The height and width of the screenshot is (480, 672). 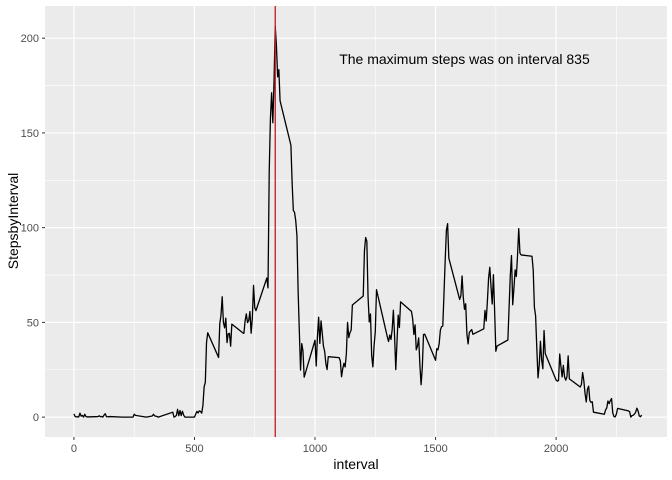 I want to click on x-axis-ticks: 0 500 1000 1500 2000, so click(x=319, y=446).